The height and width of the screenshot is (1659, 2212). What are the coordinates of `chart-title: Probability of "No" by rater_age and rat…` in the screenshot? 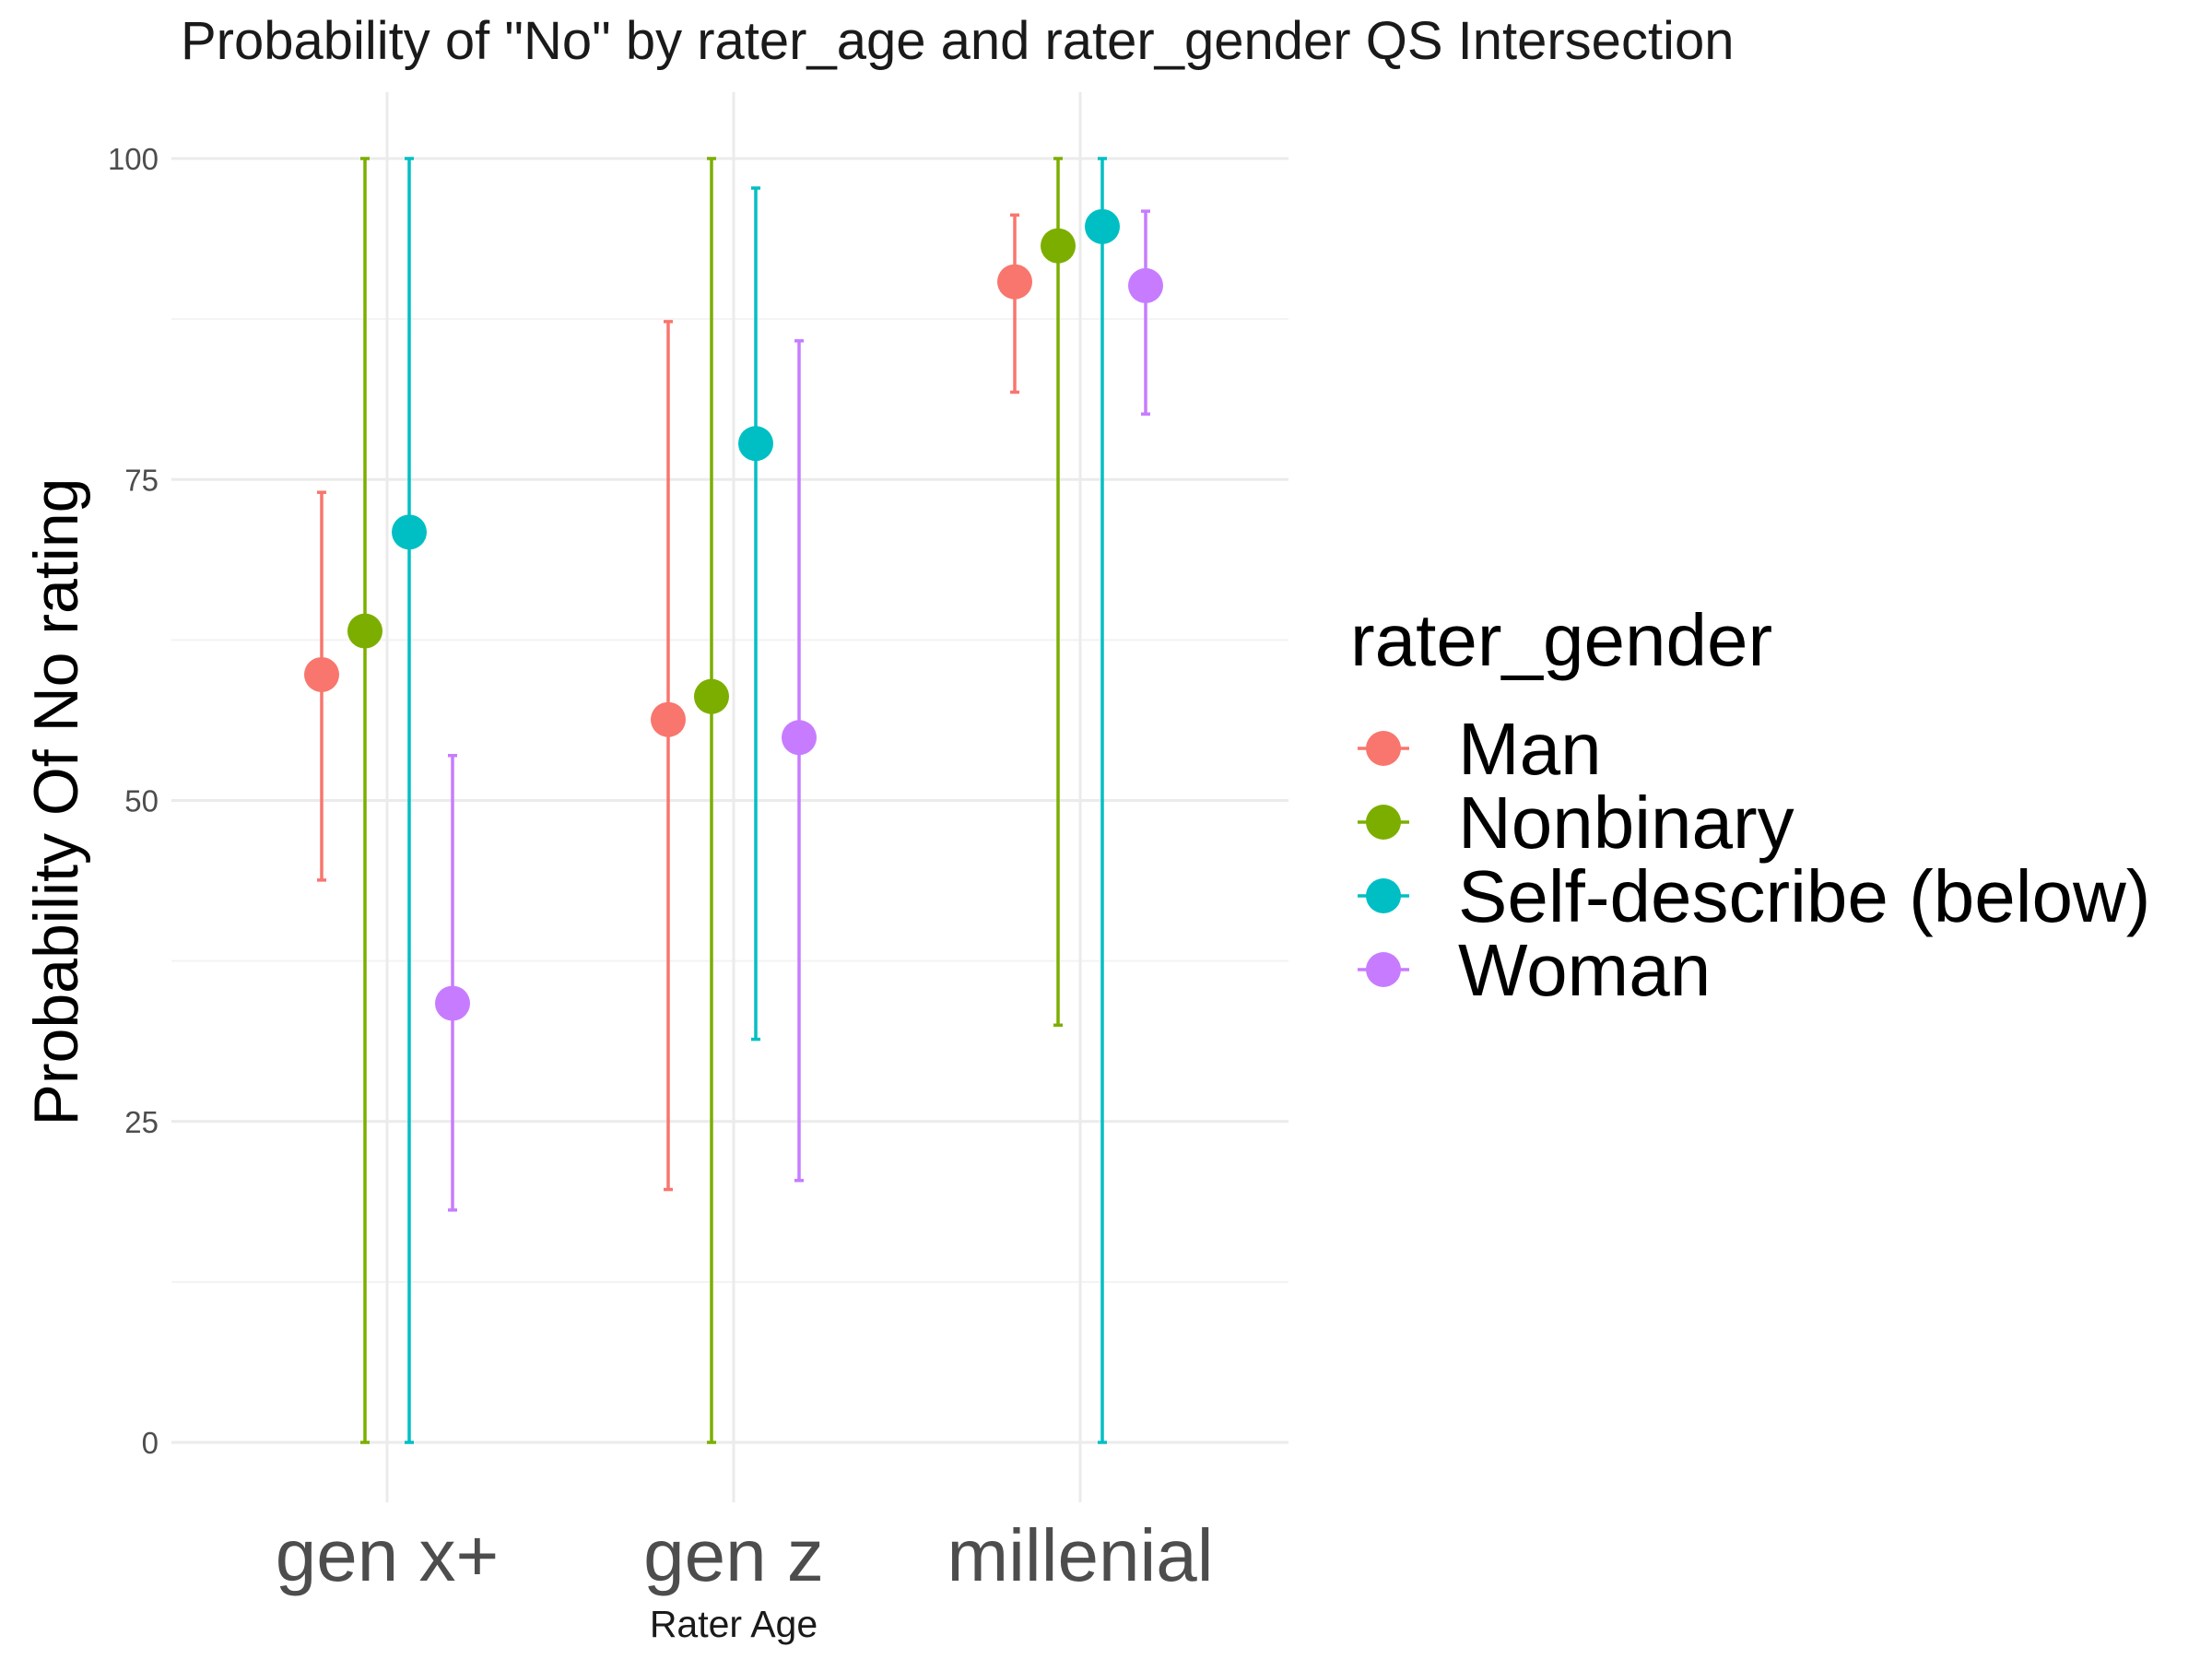 It's located at (957, 41).